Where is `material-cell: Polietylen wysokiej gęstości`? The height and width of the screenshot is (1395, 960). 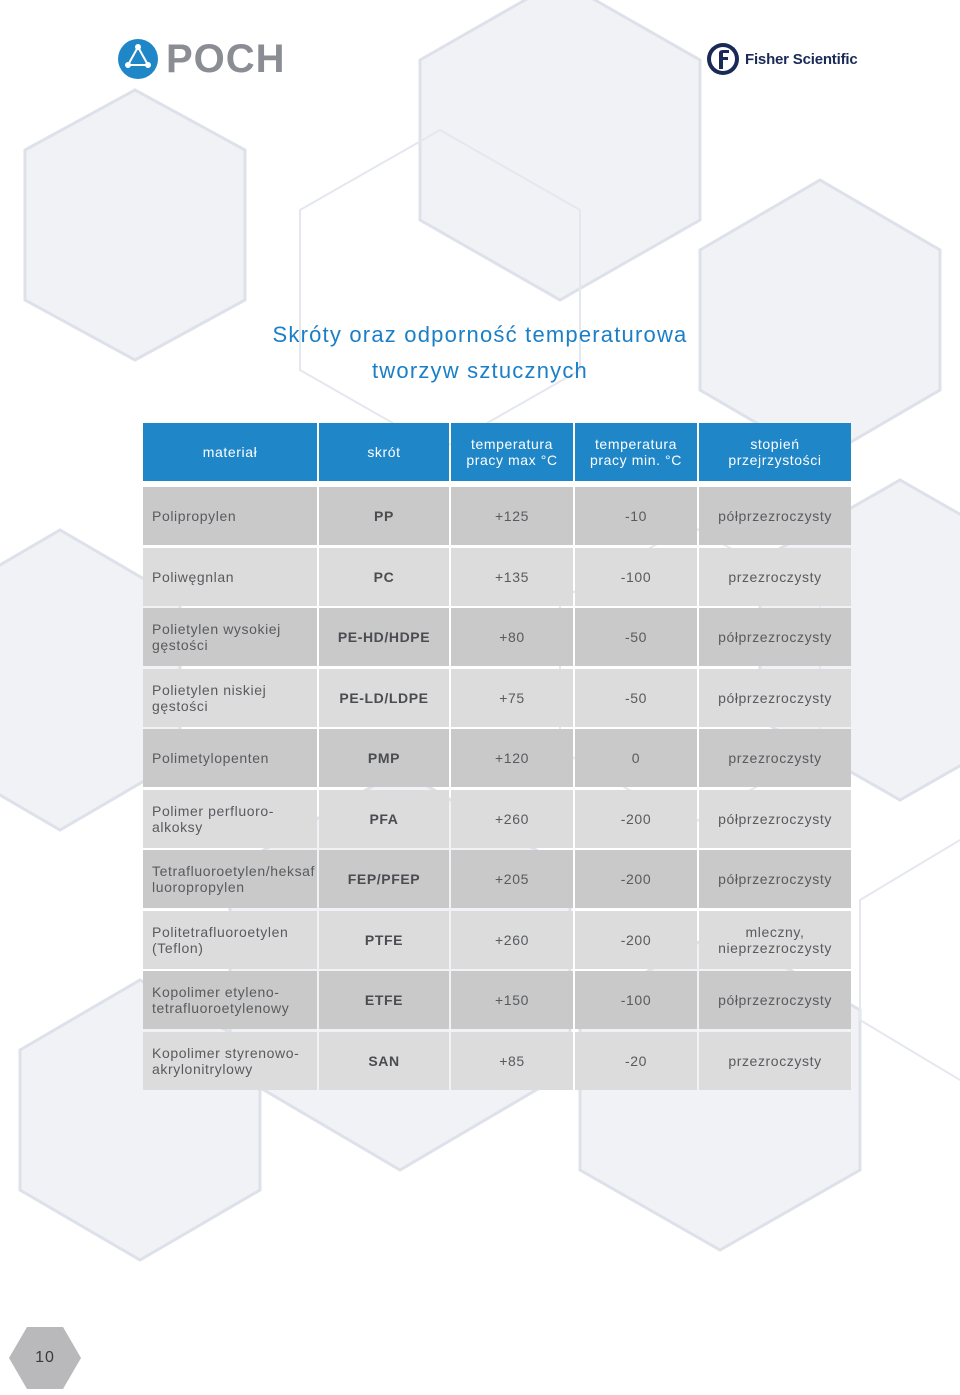 material-cell: Polietylen wysokiej gęstości is located at coordinates (230, 637).